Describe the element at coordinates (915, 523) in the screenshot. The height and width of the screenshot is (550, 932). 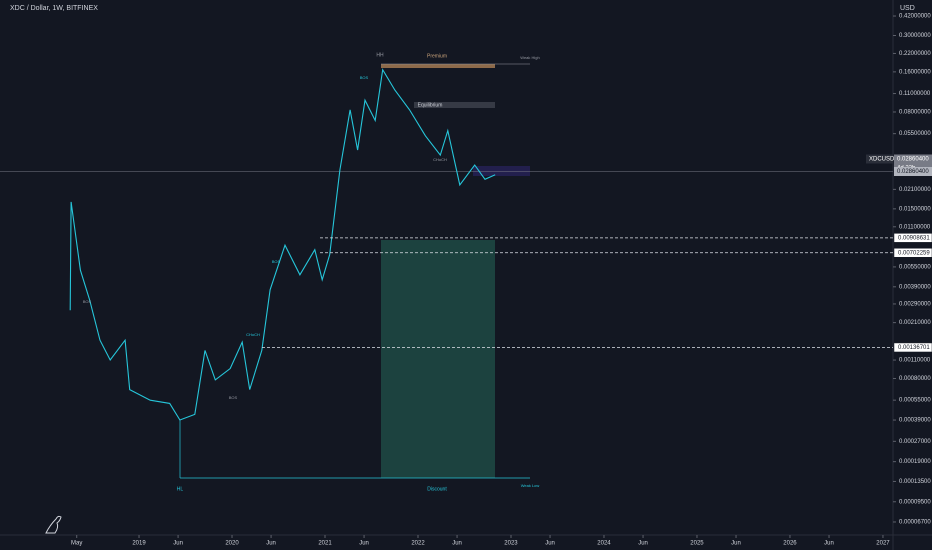
I see `y-tick-label: 0.00006700` at that location.